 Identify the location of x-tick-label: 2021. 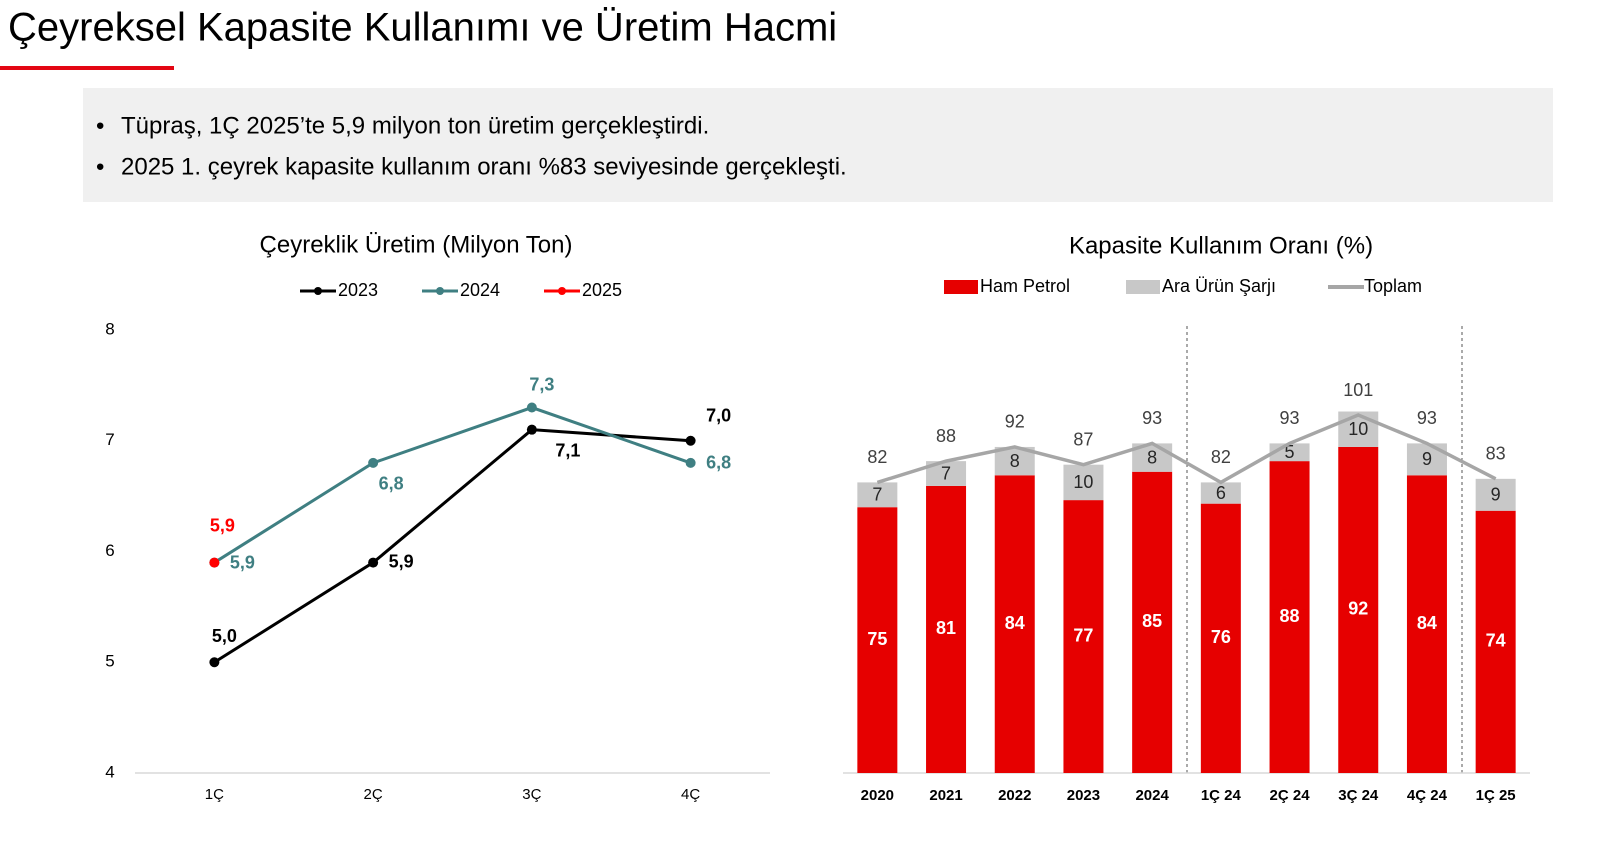
(945, 795).